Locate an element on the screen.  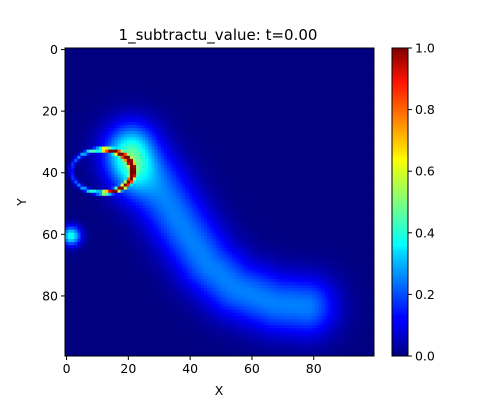
x-tick-label: 60 is located at coordinates (252, 368).